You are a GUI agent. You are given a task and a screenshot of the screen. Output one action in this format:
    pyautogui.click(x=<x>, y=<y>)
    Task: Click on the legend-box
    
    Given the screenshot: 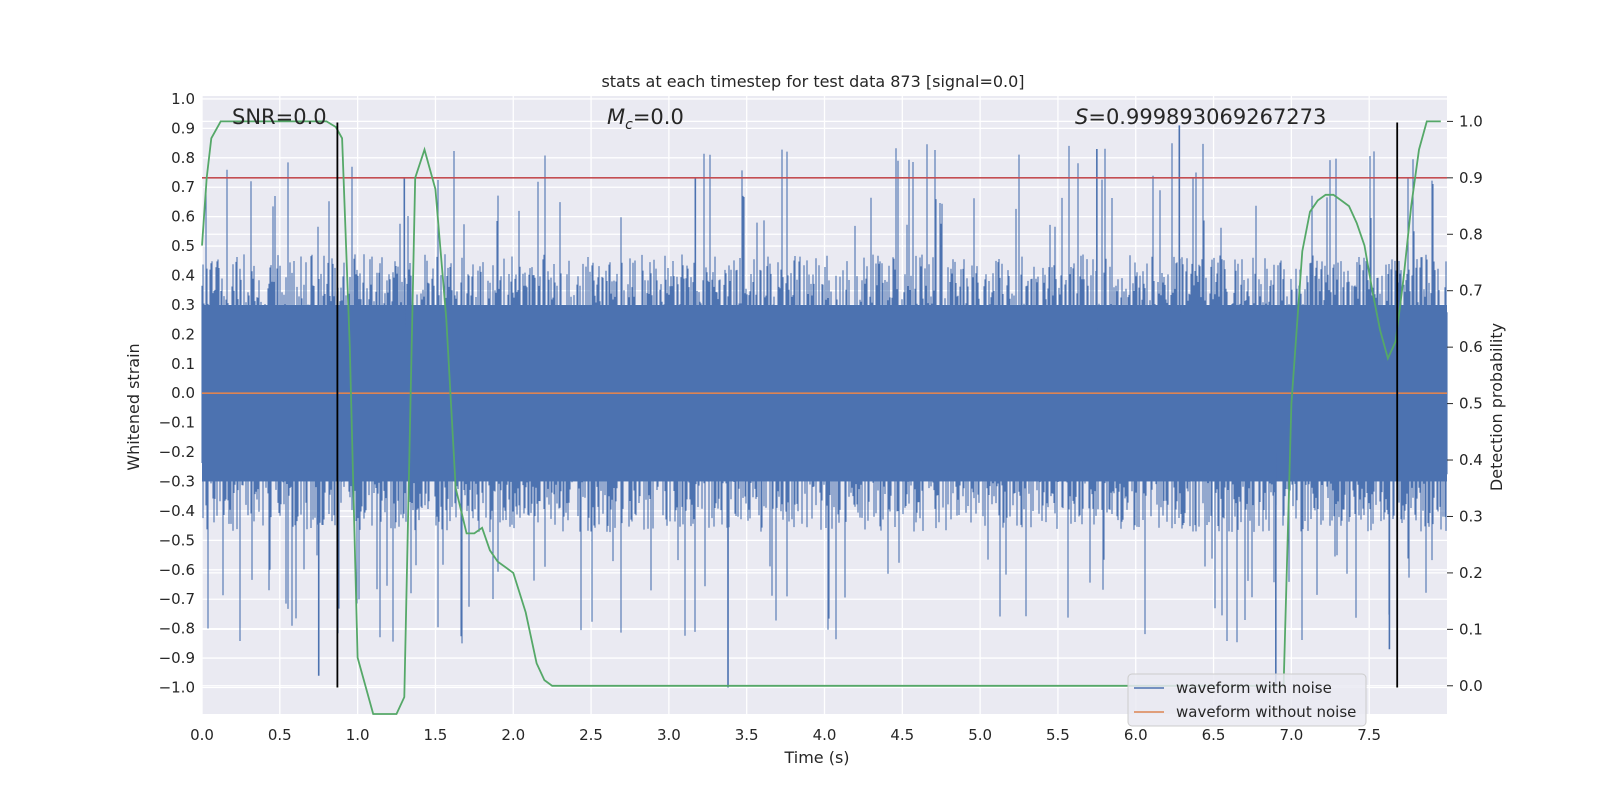 What is the action you would take?
    pyautogui.click(x=1247, y=700)
    